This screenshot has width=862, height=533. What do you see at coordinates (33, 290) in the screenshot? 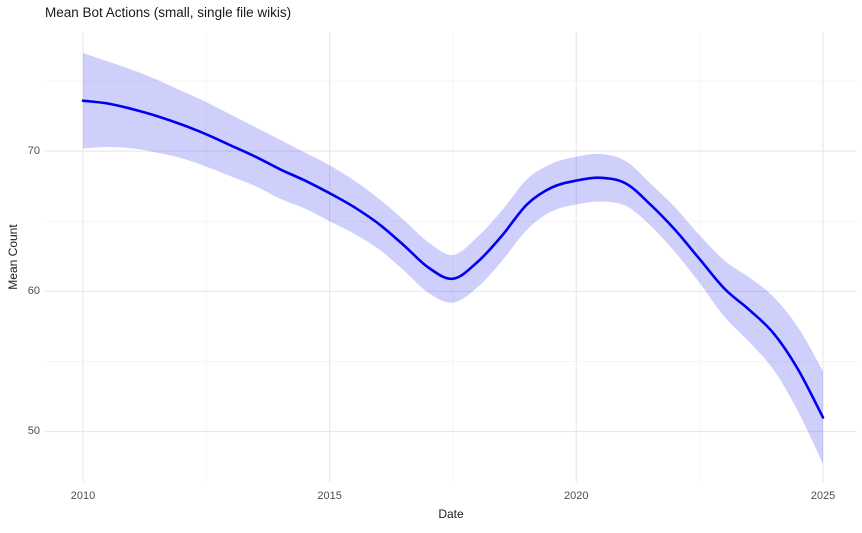
I see `y-tick-label: 60` at bounding box center [33, 290].